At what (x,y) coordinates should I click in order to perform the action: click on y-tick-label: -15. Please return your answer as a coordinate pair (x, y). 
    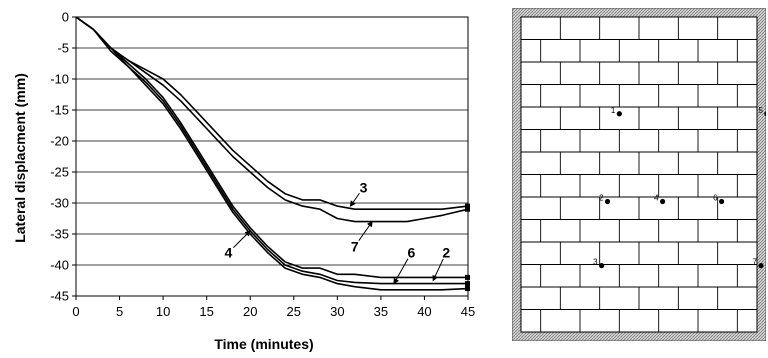
    Looking at the image, I should click on (59, 110).